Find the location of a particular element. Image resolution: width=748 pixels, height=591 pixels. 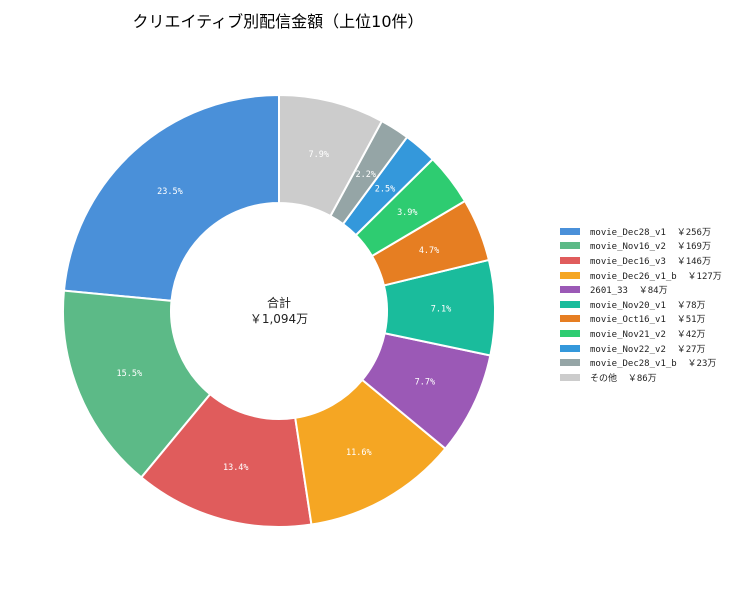

slice-percent-label-7: 3.9% is located at coordinates (407, 213).